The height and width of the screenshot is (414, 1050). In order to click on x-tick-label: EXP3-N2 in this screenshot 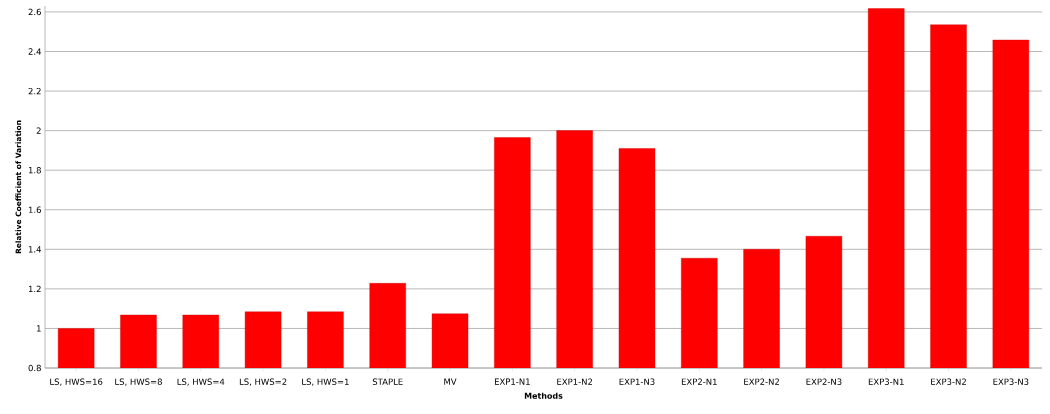, I will do `click(948, 381)`.